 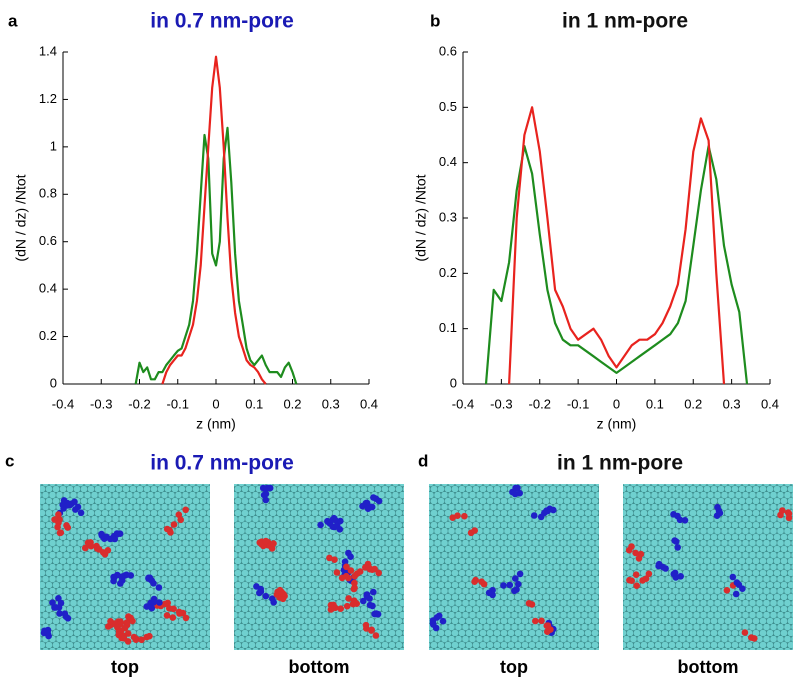 I want to click on panel-label: c, so click(x=9, y=460).